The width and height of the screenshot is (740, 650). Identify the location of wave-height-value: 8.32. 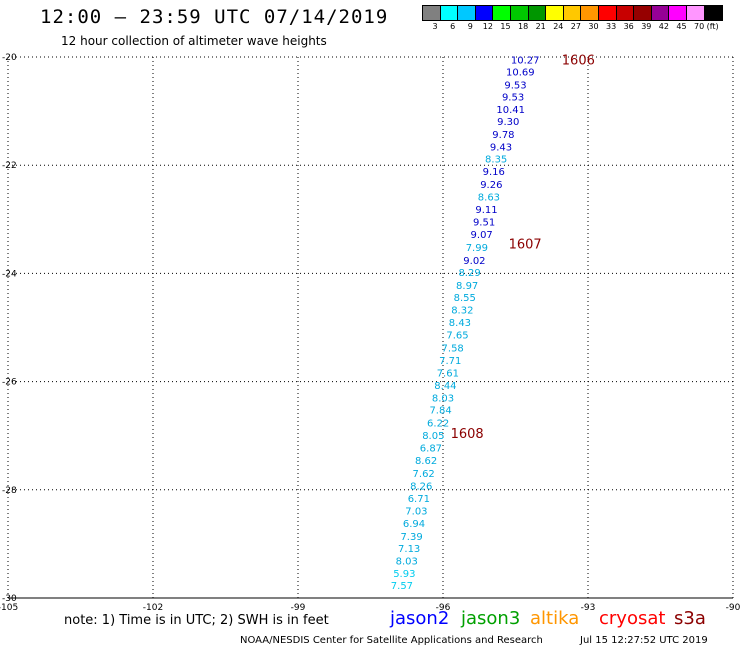
(462, 311).